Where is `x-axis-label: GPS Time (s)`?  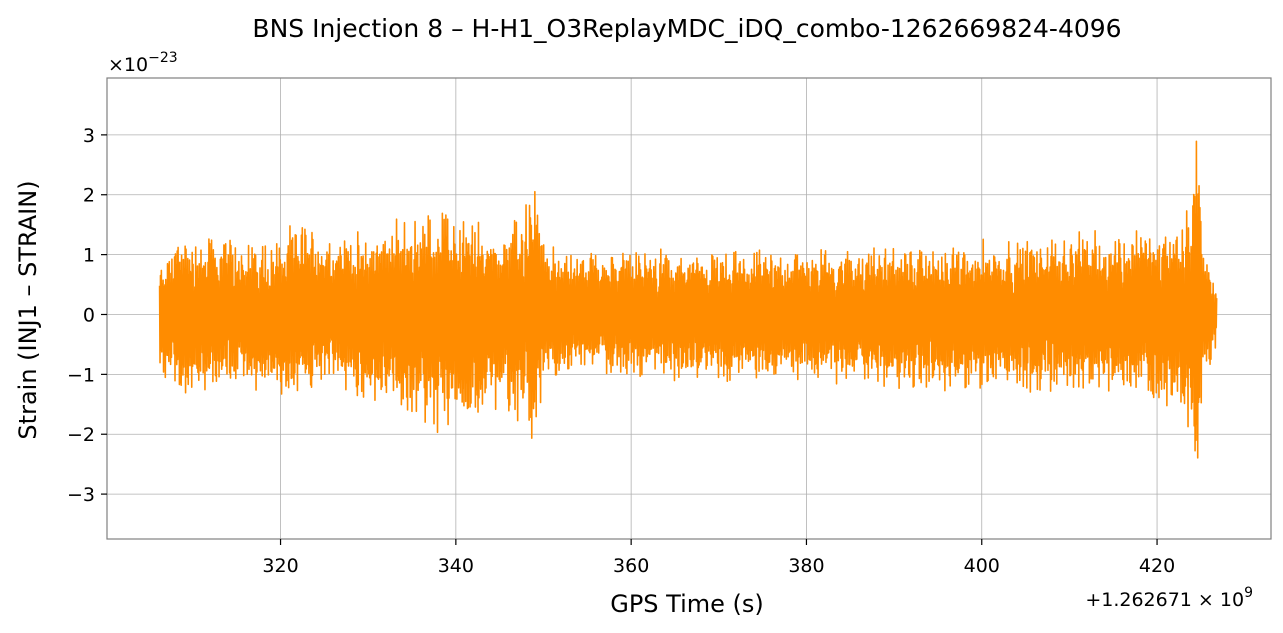 x-axis-label: GPS Time (s) is located at coordinates (687, 604).